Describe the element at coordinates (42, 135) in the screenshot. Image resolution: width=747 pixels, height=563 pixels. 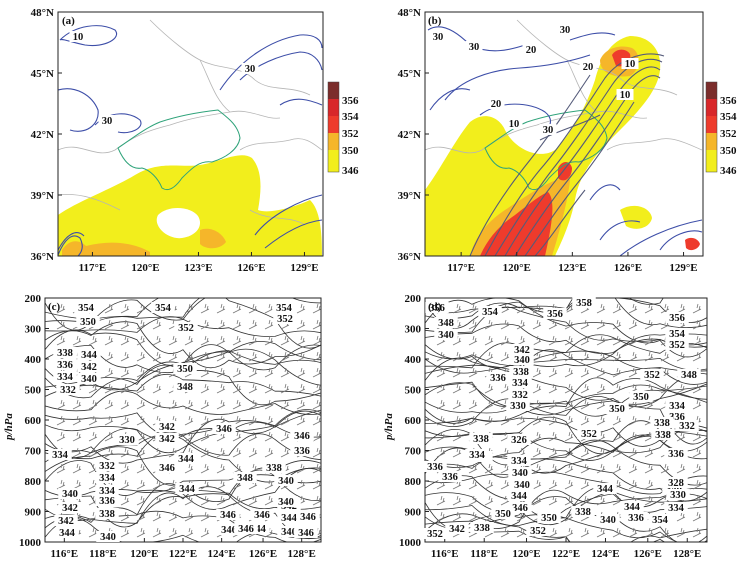
I see `panel-a-ytick-label: 42°N` at that location.